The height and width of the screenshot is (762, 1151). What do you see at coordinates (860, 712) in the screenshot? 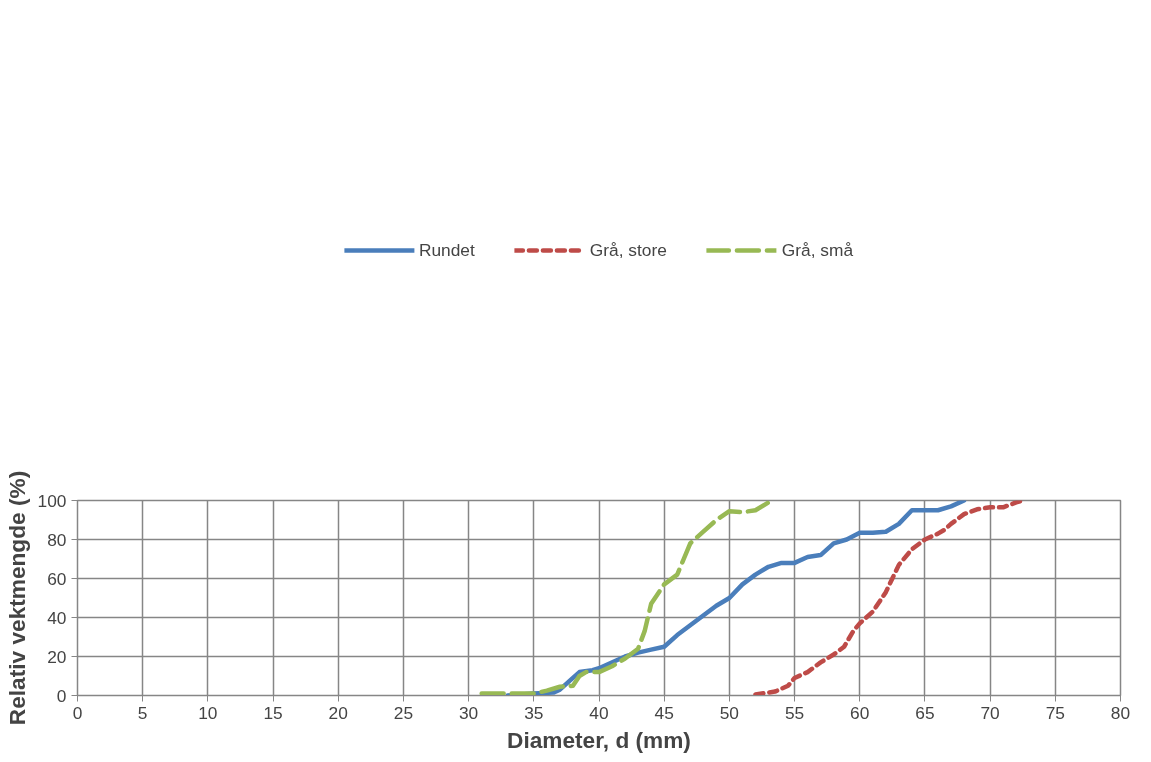
I see `x-tick-label: 60` at bounding box center [860, 712].